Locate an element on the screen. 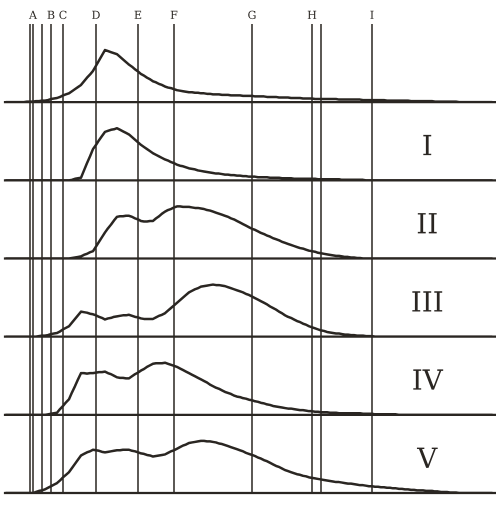 The height and width of the screenshot is (510, 496). chart-title: V is located at coordinates (427, 458).